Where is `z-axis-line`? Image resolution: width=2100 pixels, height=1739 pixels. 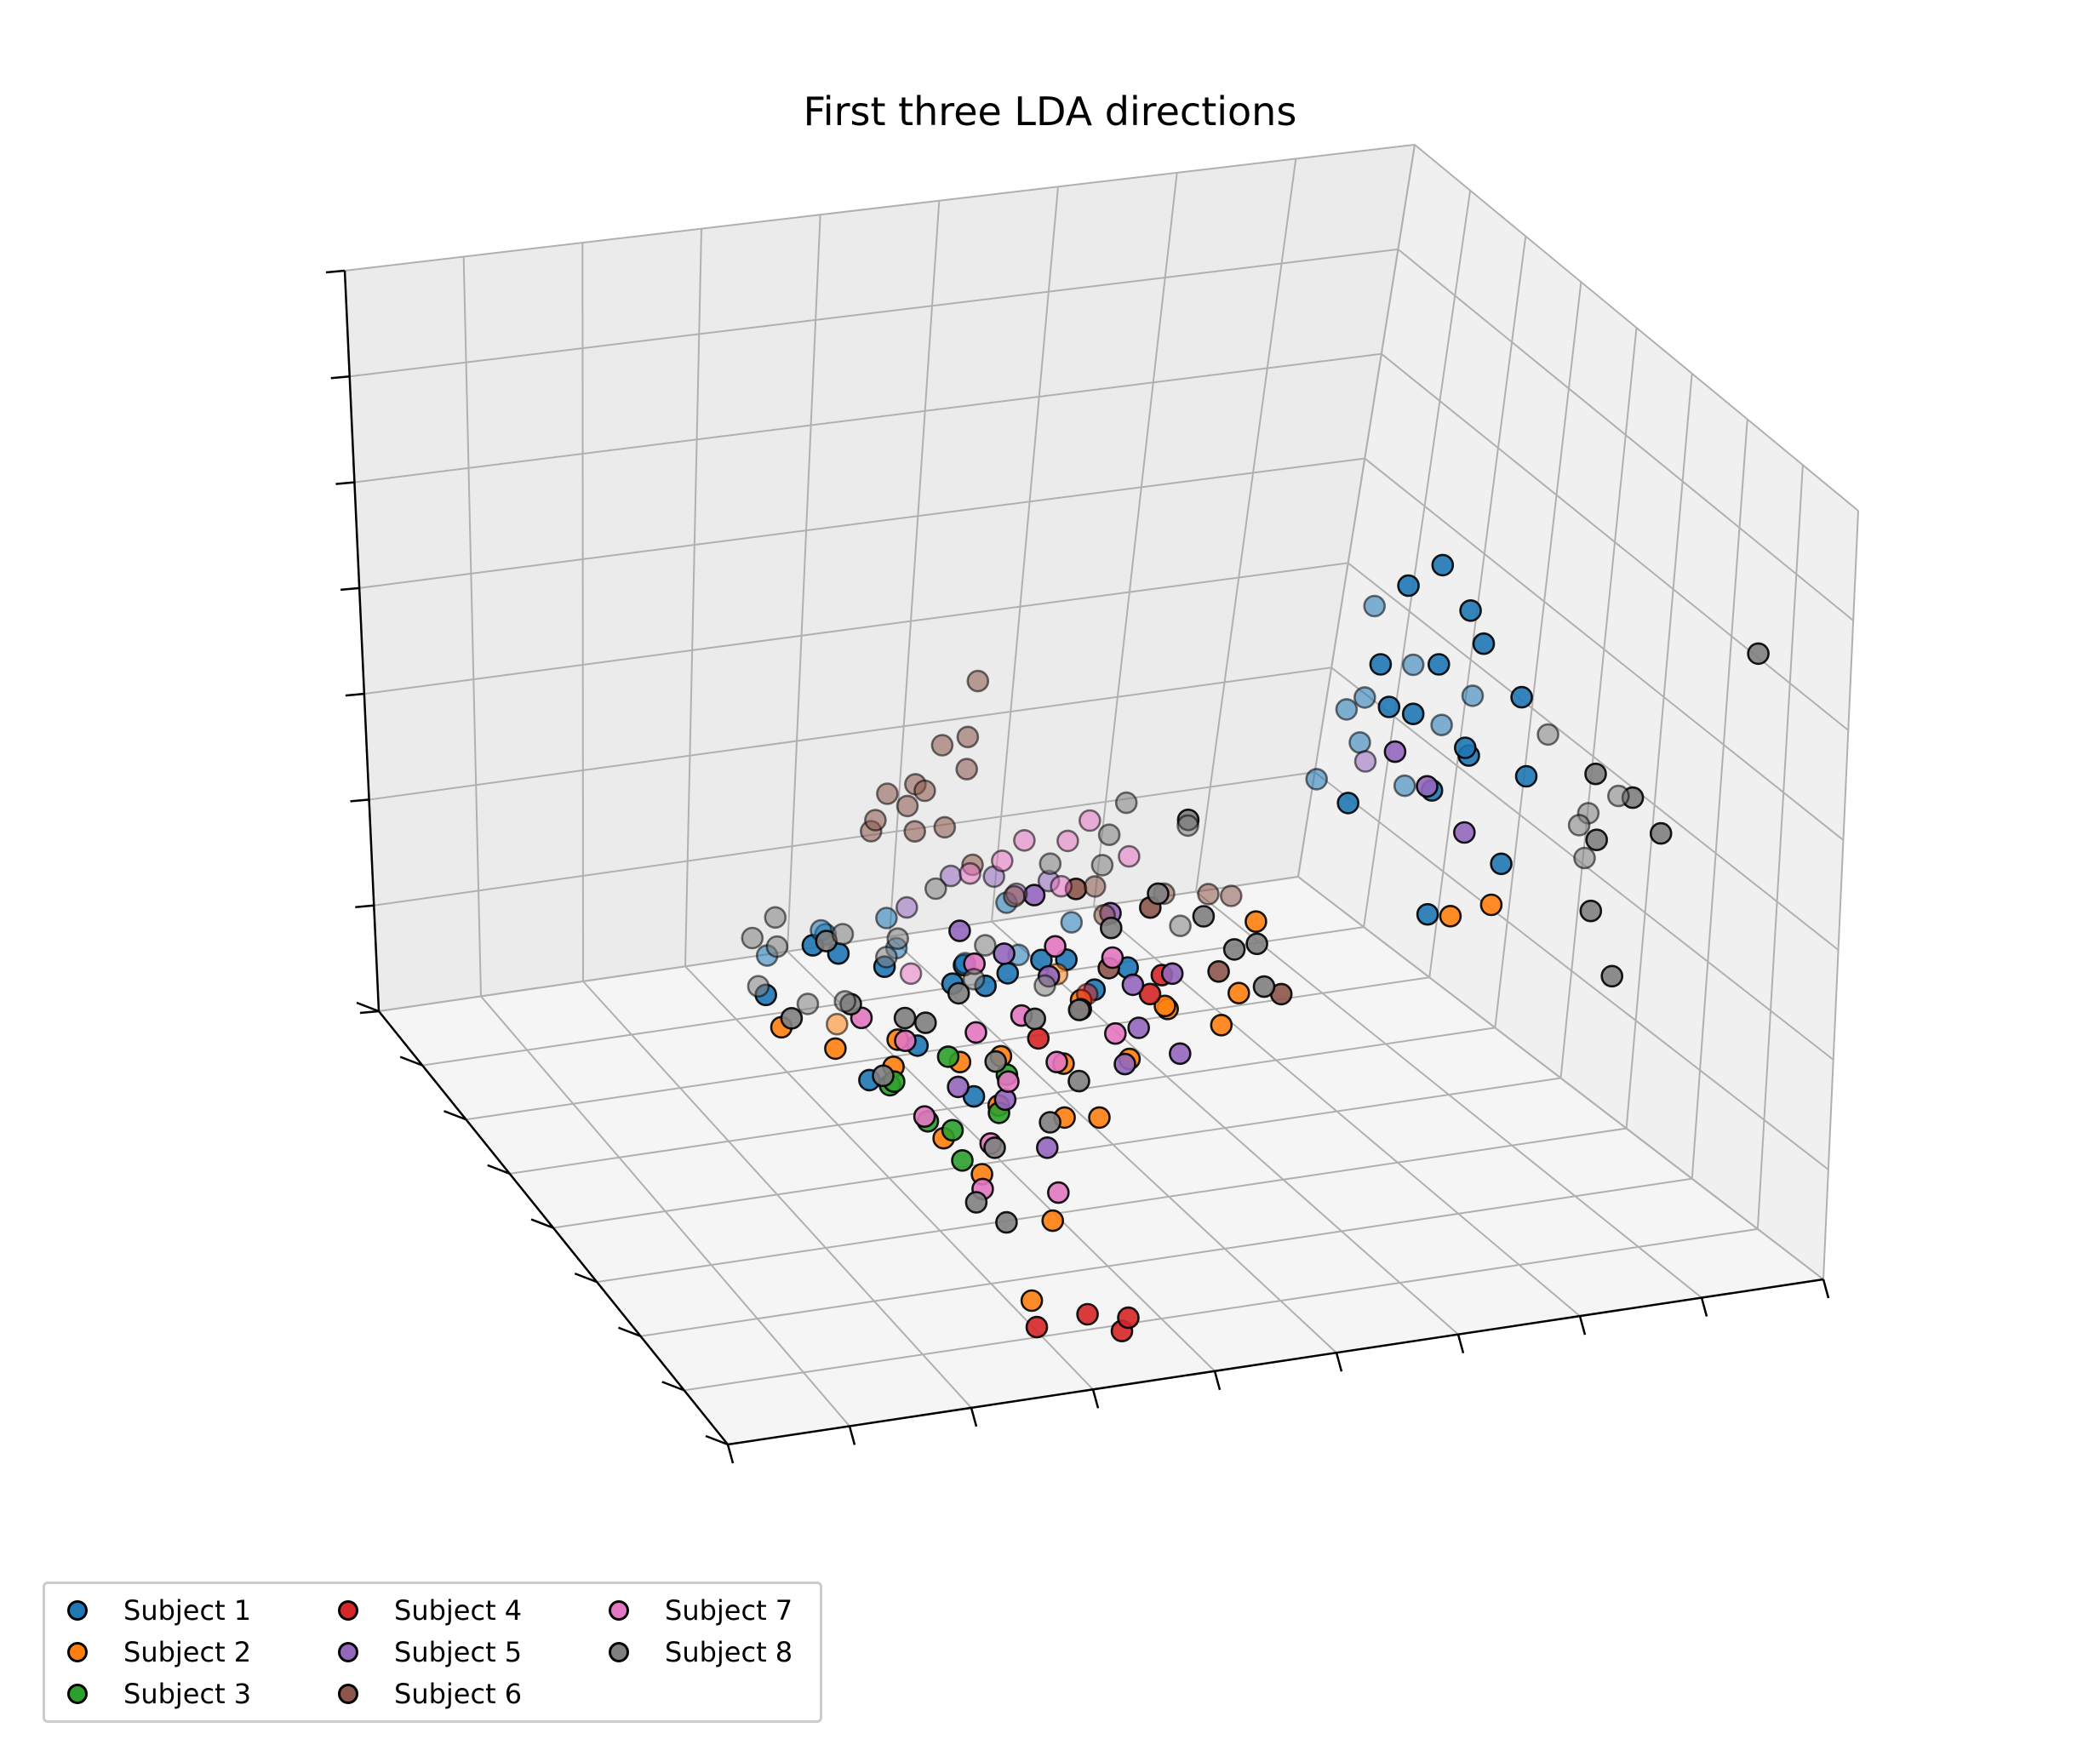 z-axis-line is located at coordinates (362, 641).